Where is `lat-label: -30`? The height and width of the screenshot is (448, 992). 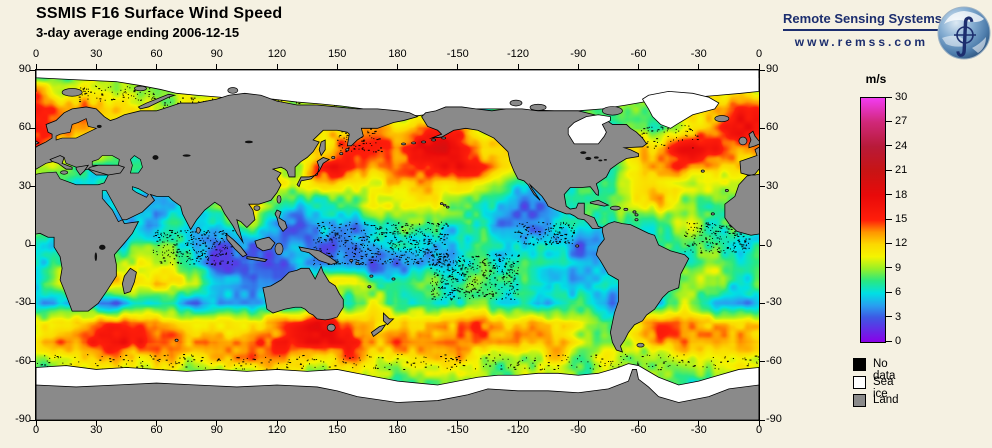
lat-label: -30 is located at coordinates (774, 302).